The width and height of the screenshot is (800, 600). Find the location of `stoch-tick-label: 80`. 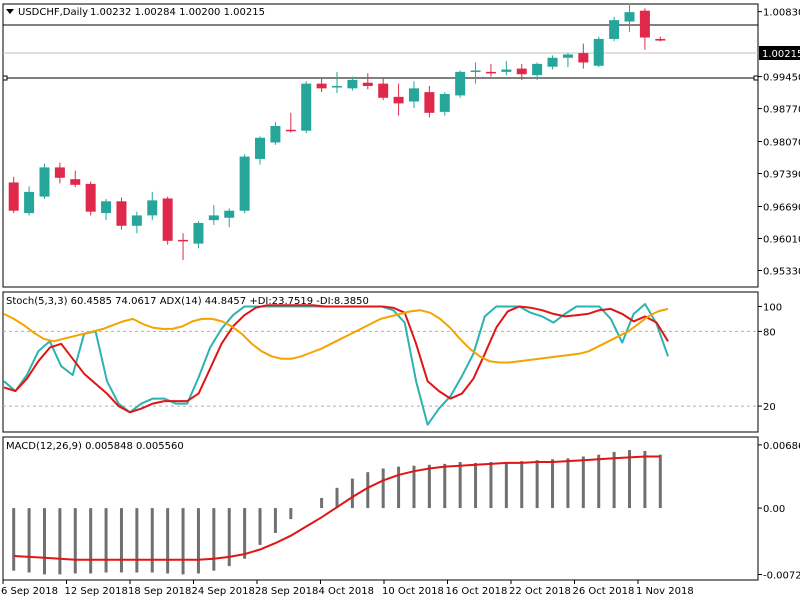

stoch-tick-label: 80 is located at coordinates (769, 332).